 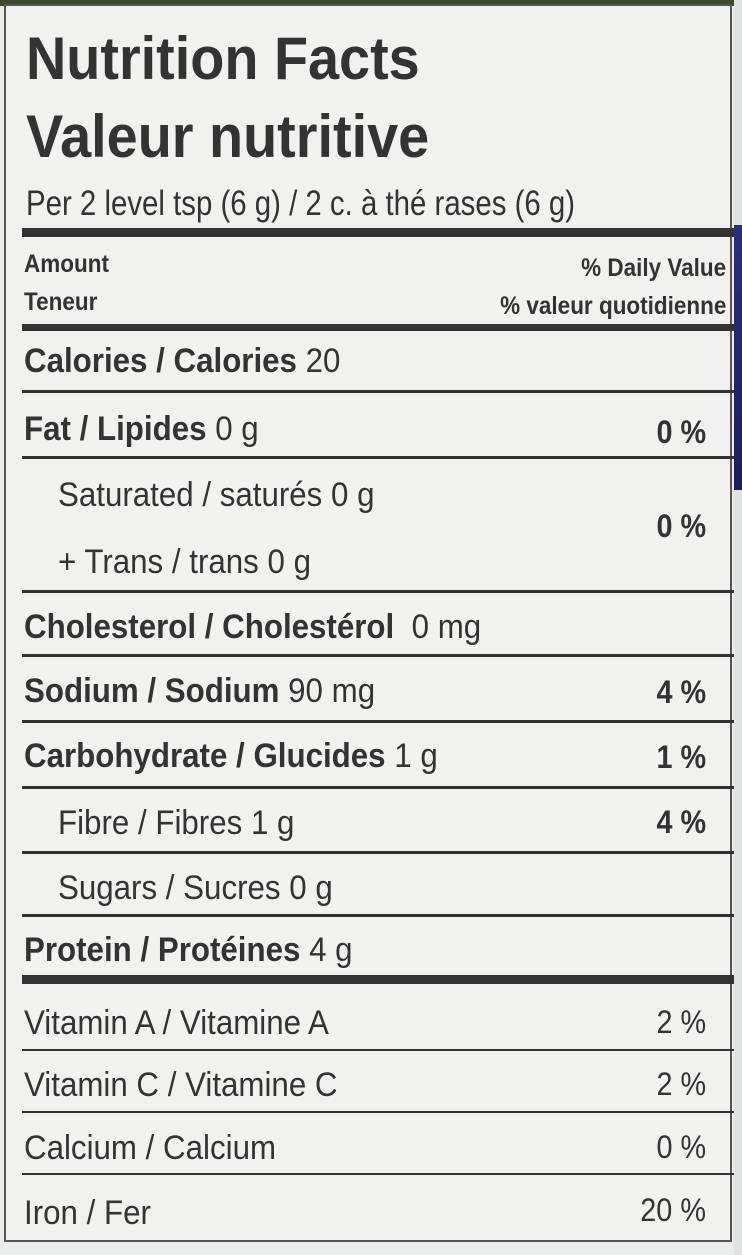 I want to click on fat-dv: 0 %, so click(x=681, y=432).